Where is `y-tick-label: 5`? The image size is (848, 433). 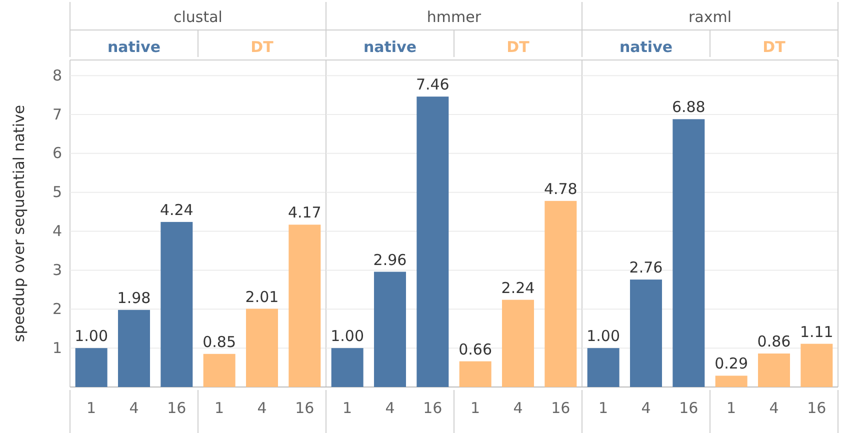 y-tick-label: 5 is located at coordinates (57, 192).